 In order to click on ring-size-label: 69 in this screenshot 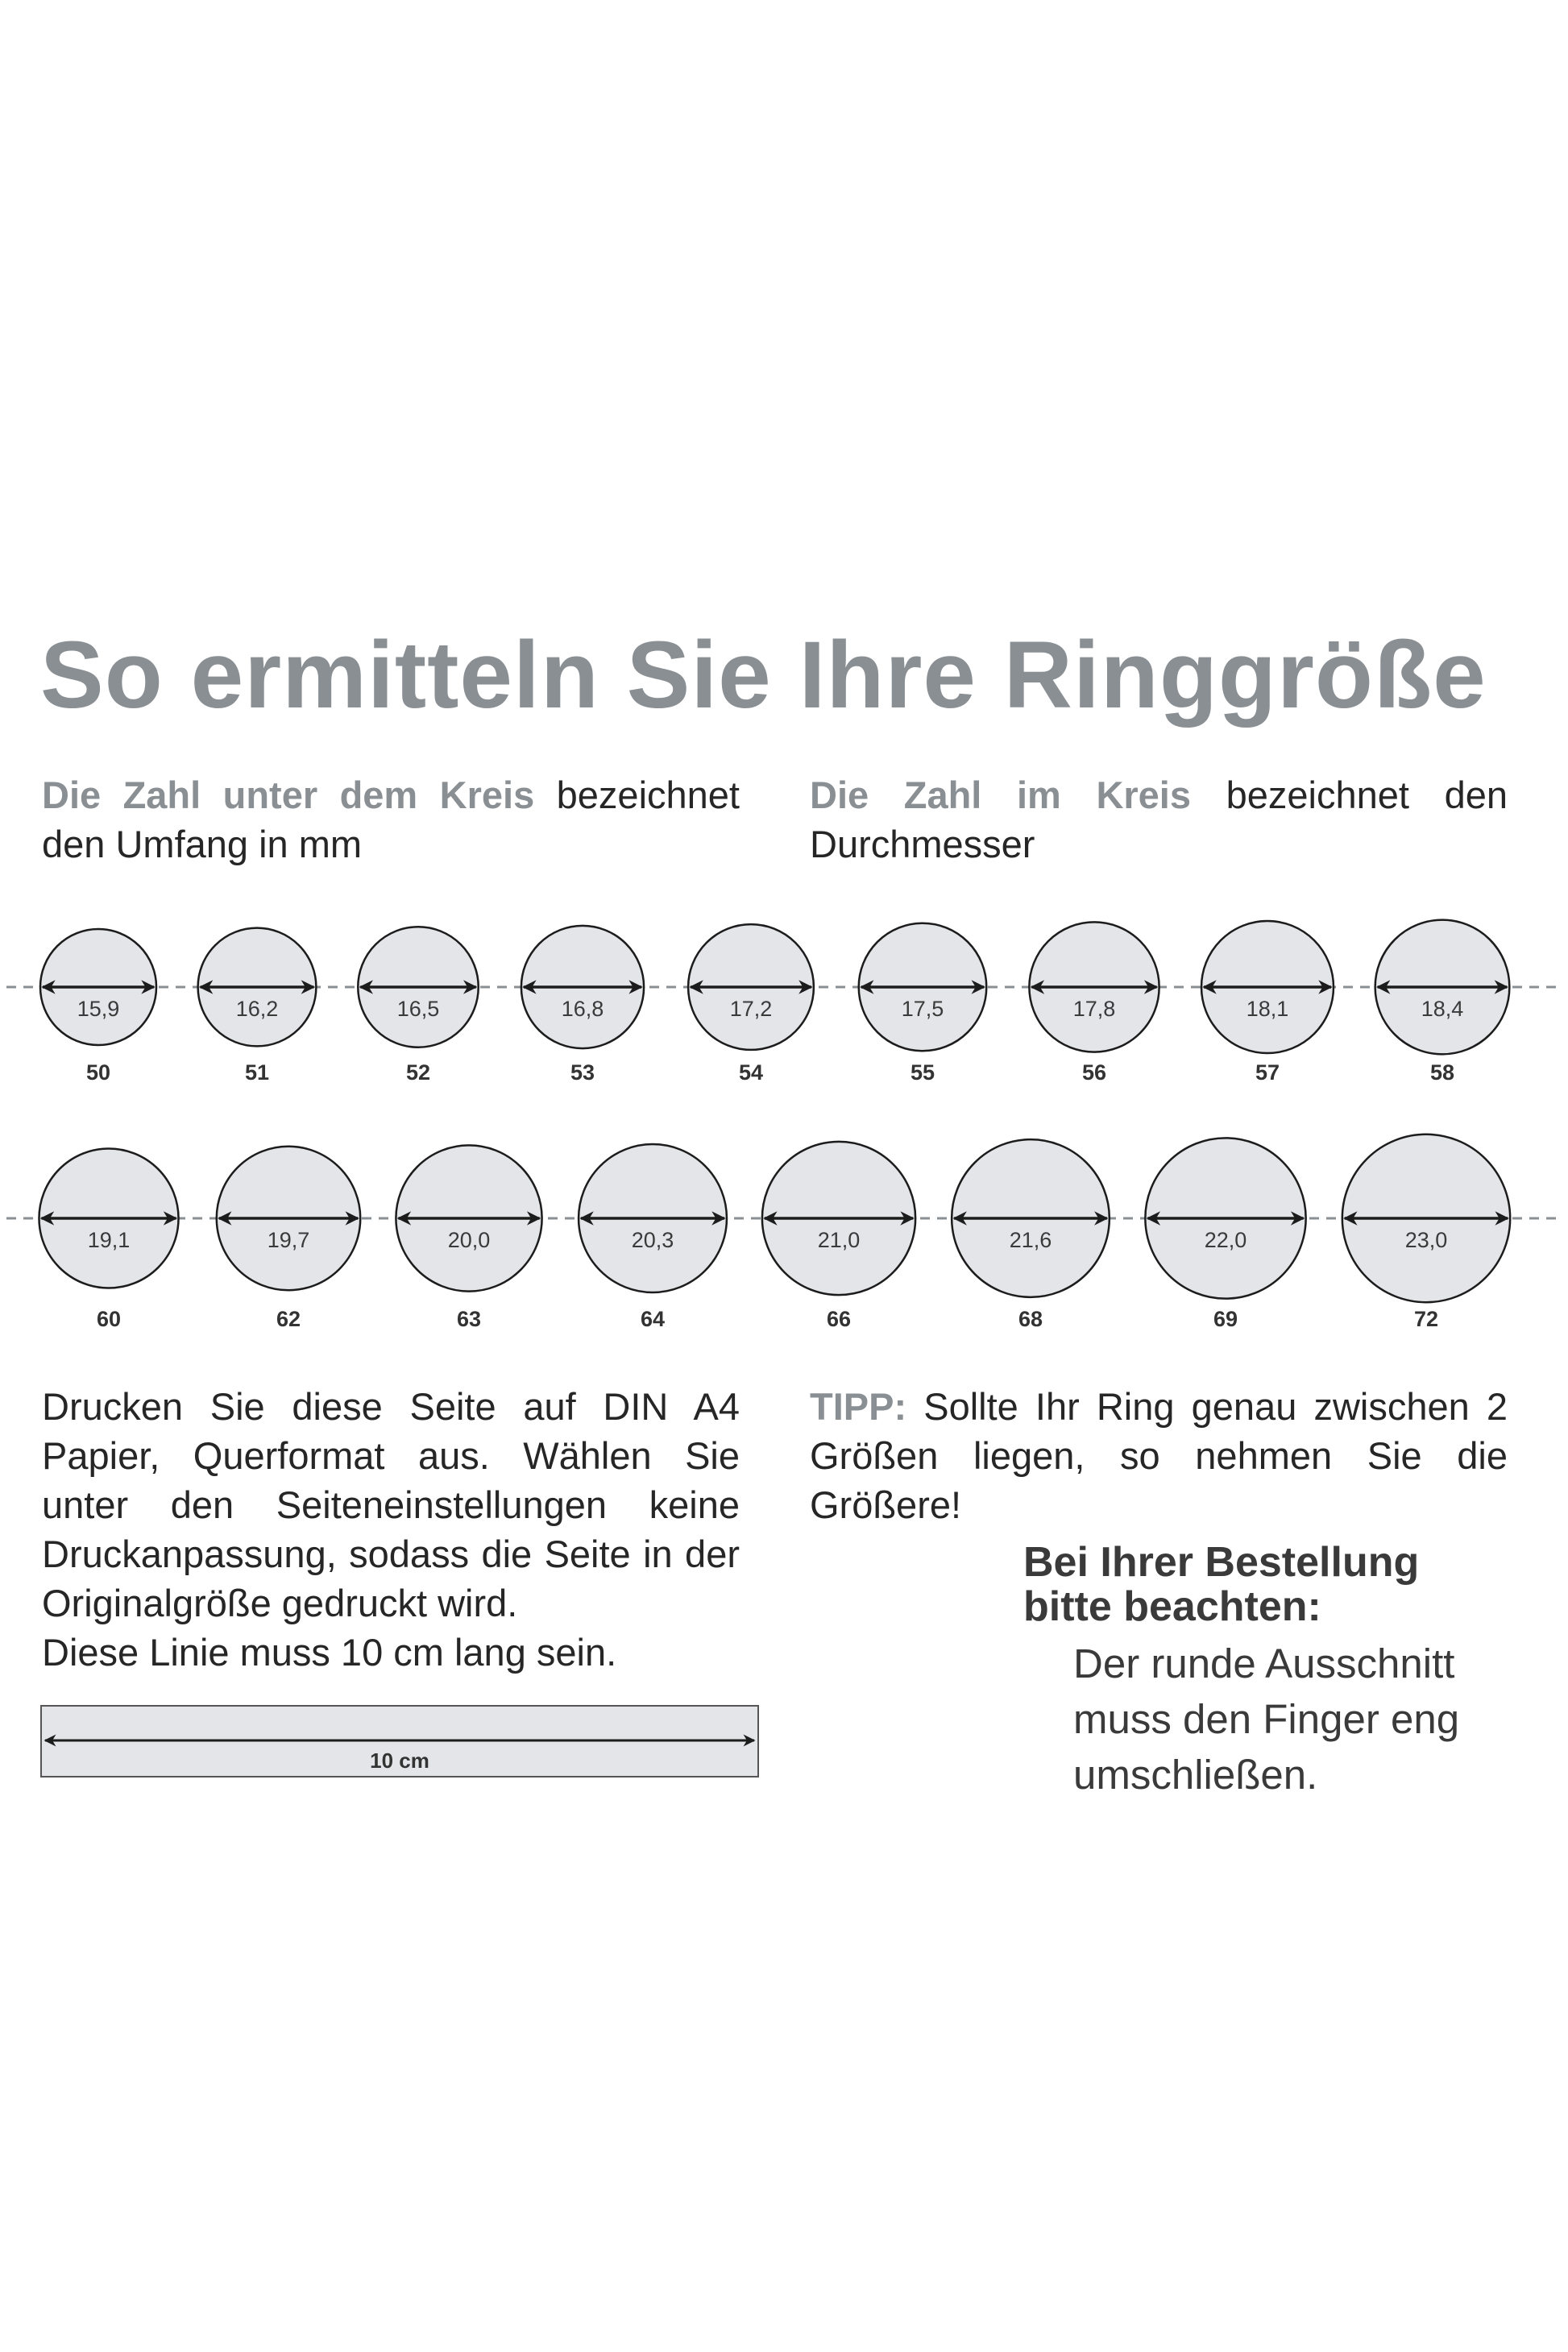, I will do `click(1225, 1319)`.